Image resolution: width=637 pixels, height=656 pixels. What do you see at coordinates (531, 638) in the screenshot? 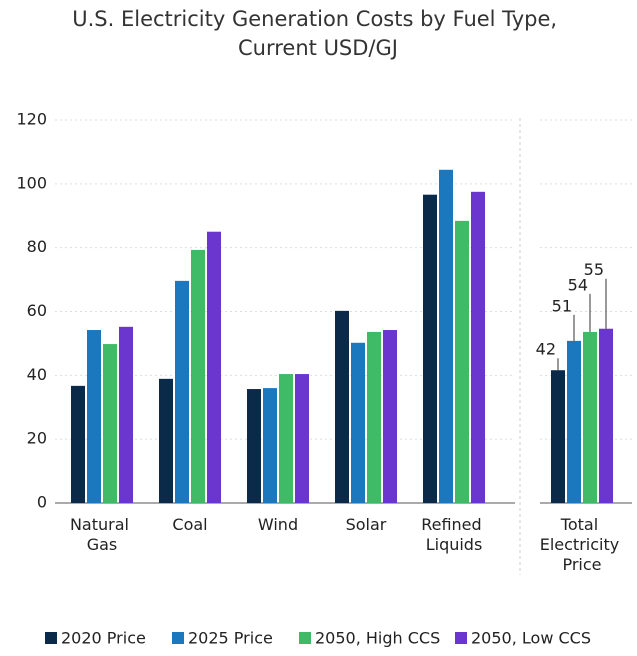
I see `legend-label: 2050, Low CCS` at bounding box center [531, 638].